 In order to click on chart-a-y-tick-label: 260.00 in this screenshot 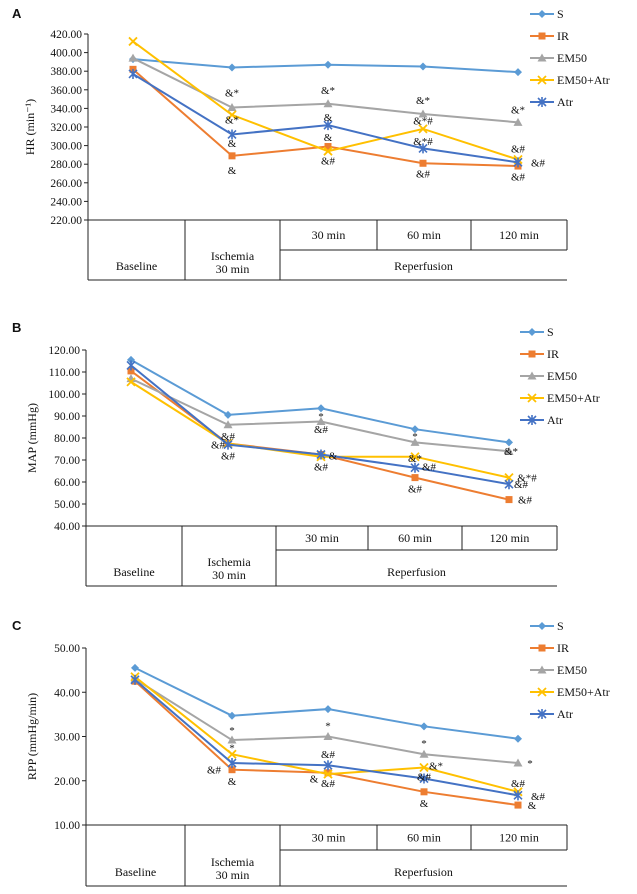, I will do `click(66, 184)`.